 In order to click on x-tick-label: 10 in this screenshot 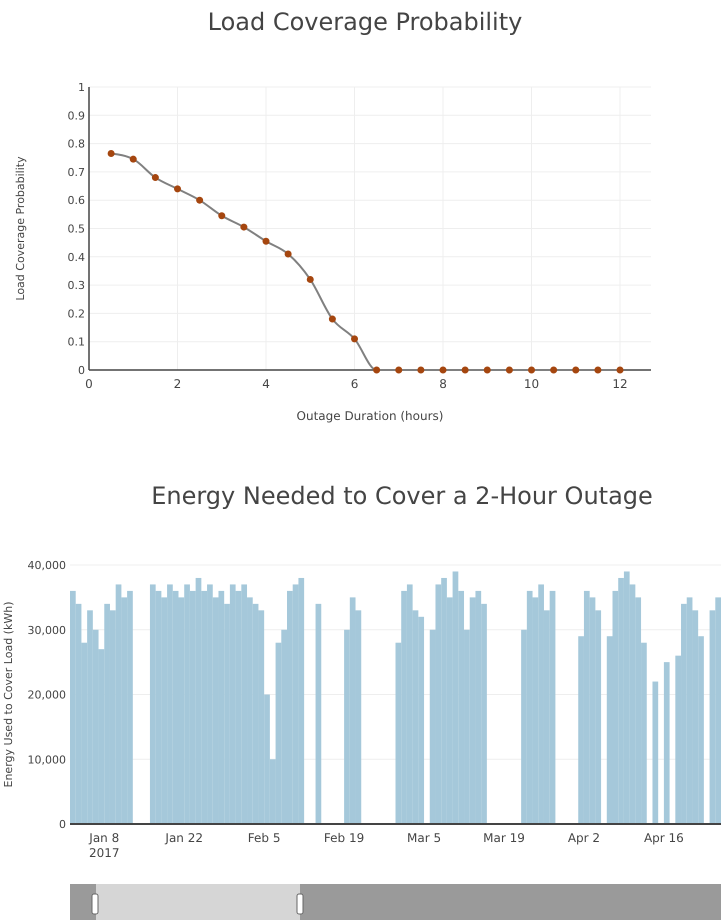, I will do `click(532, 384)`.